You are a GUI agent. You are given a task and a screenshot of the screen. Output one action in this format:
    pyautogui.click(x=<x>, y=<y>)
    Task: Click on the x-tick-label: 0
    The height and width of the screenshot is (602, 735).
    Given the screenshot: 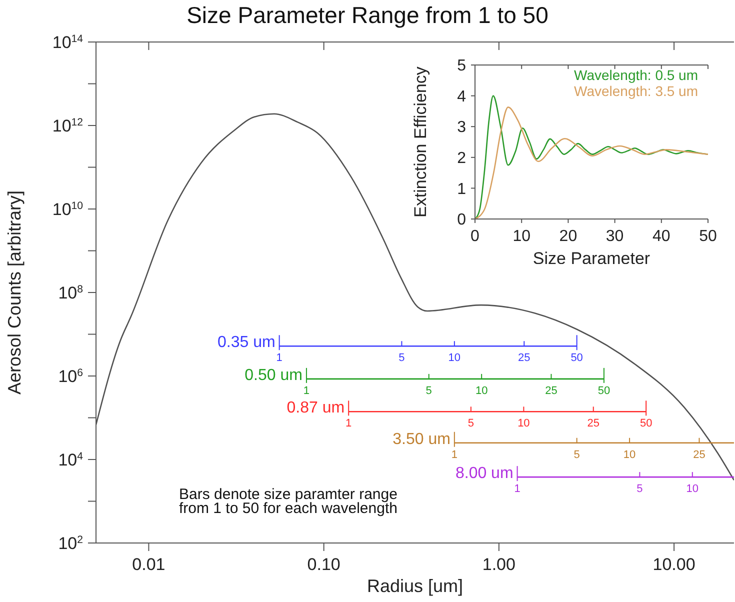 What is the action you would take?
    pyautogui.click(x=475, y=236)
    